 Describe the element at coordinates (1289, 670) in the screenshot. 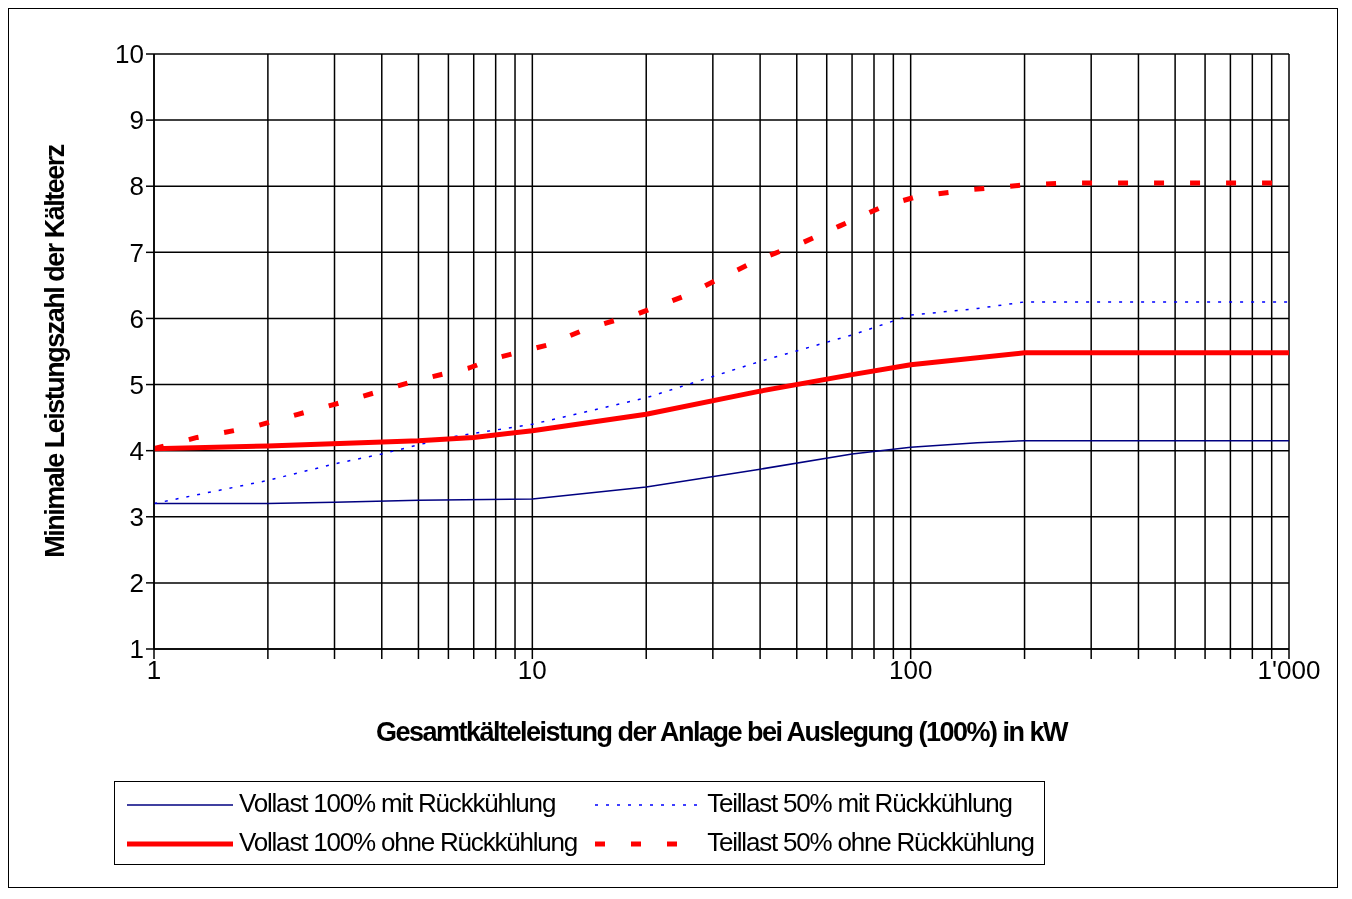

I see `x-tick-label: 1'000` at that location.